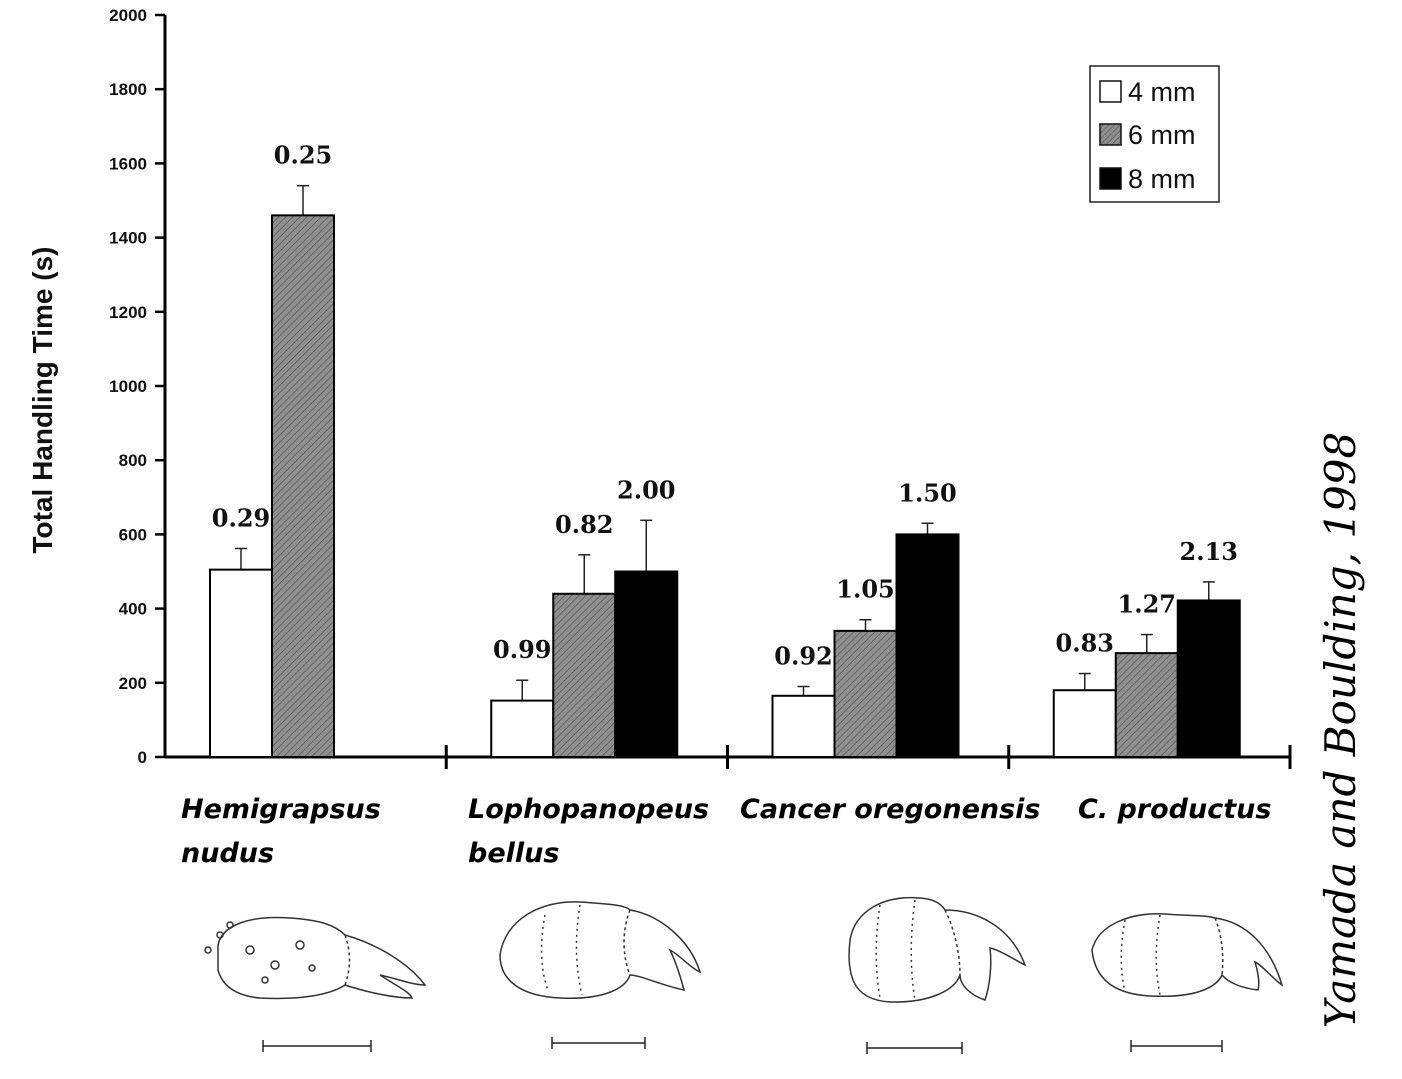 The width and height of the screenshot is (1402, 1079). I want to click on species-label-line2: nudus, so click(227, 853).